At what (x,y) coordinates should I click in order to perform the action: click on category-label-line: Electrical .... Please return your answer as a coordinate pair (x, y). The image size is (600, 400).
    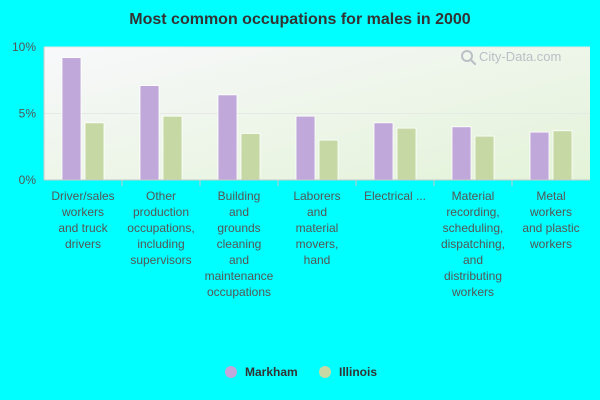
    Looking at the image, I should click on (395, 196).